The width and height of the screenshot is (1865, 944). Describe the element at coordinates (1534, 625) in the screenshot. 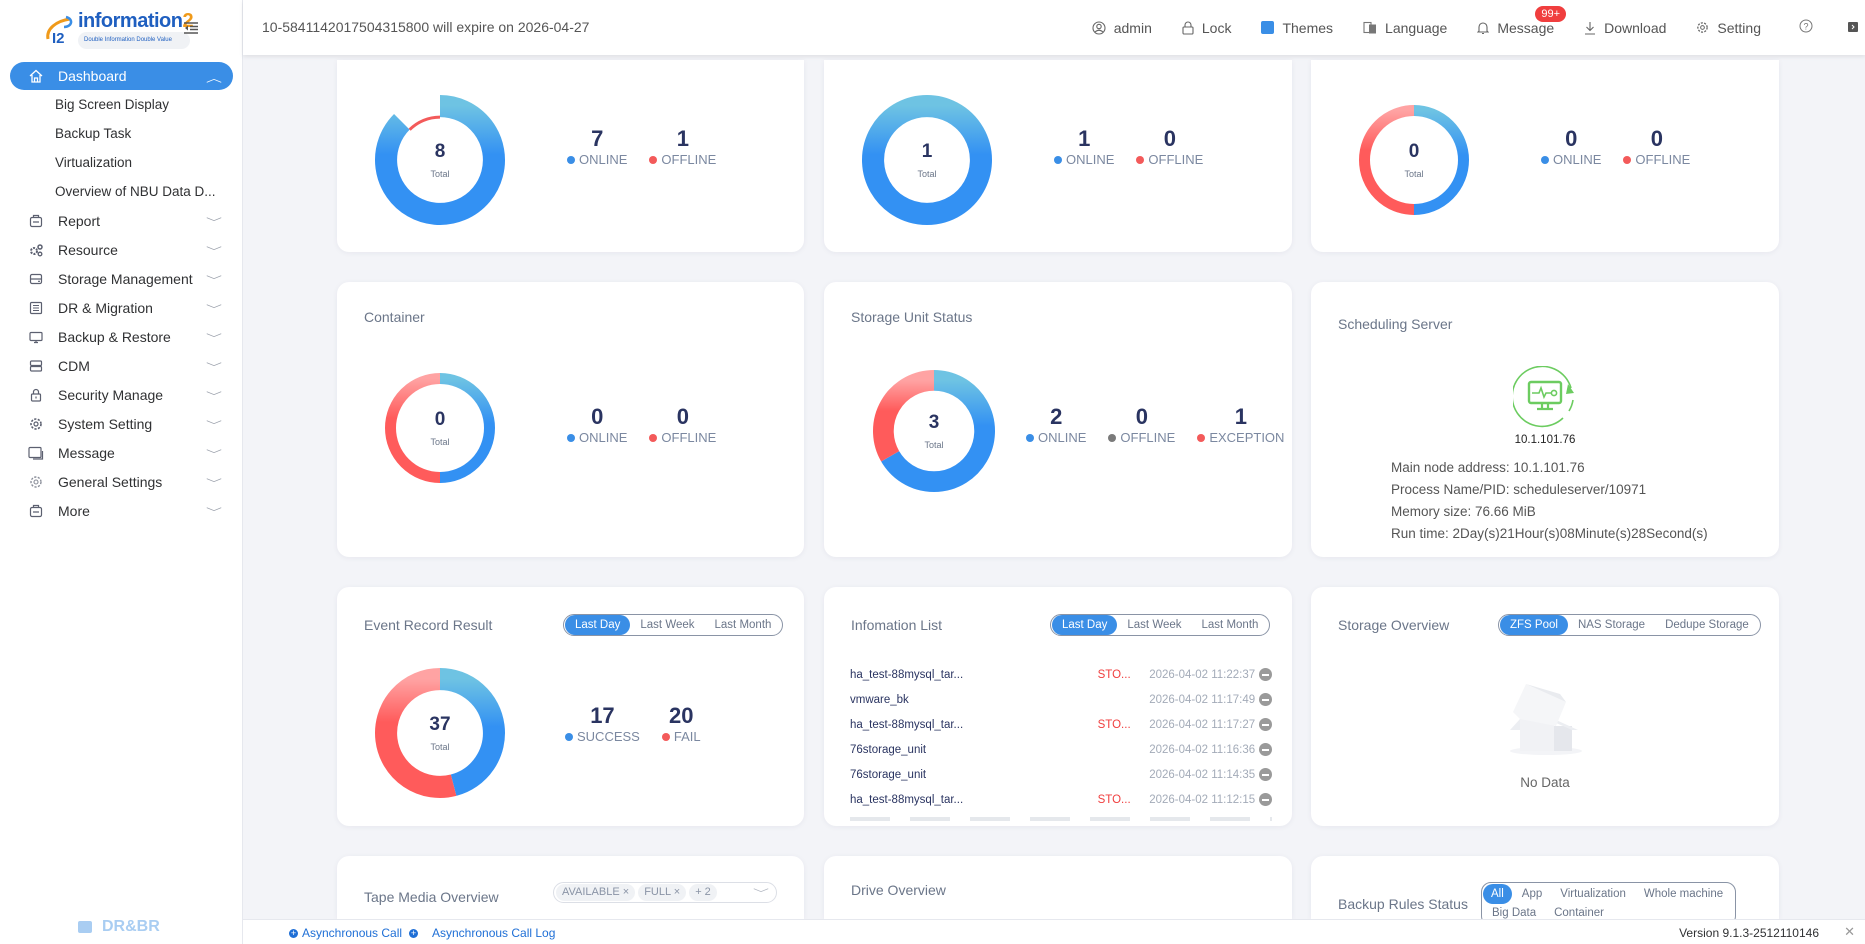

I see `tab-zfs-pool: ZFS Pool` at that location.